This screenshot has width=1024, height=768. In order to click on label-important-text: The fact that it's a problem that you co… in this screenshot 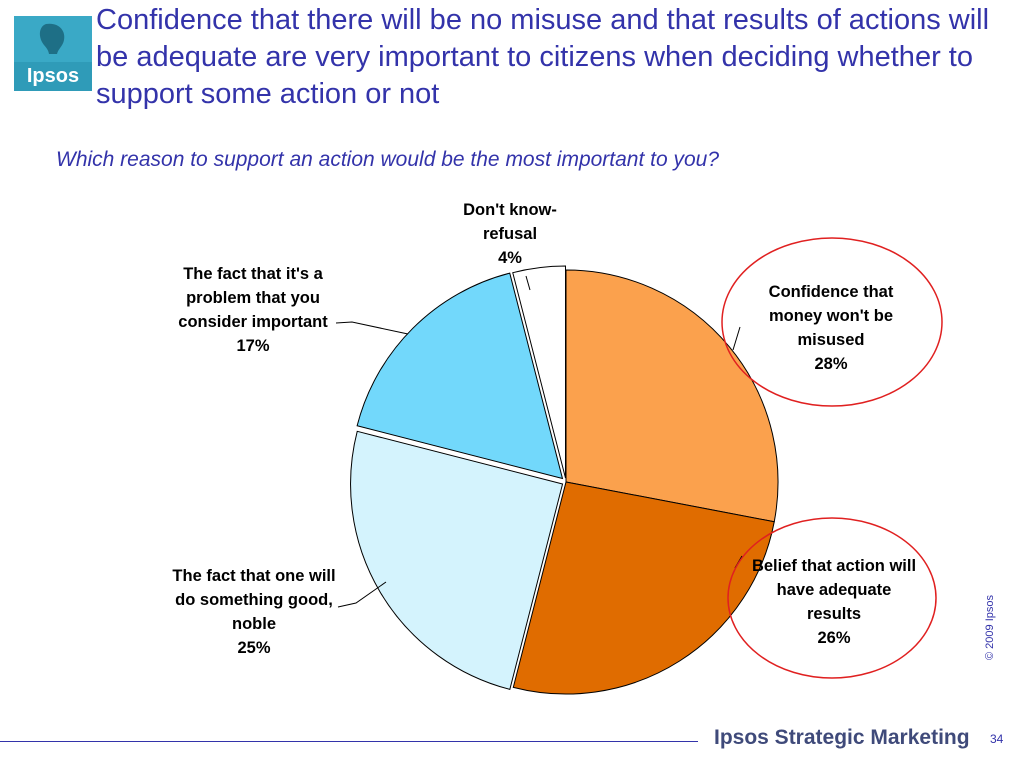, I will do `click(253, 298)`.